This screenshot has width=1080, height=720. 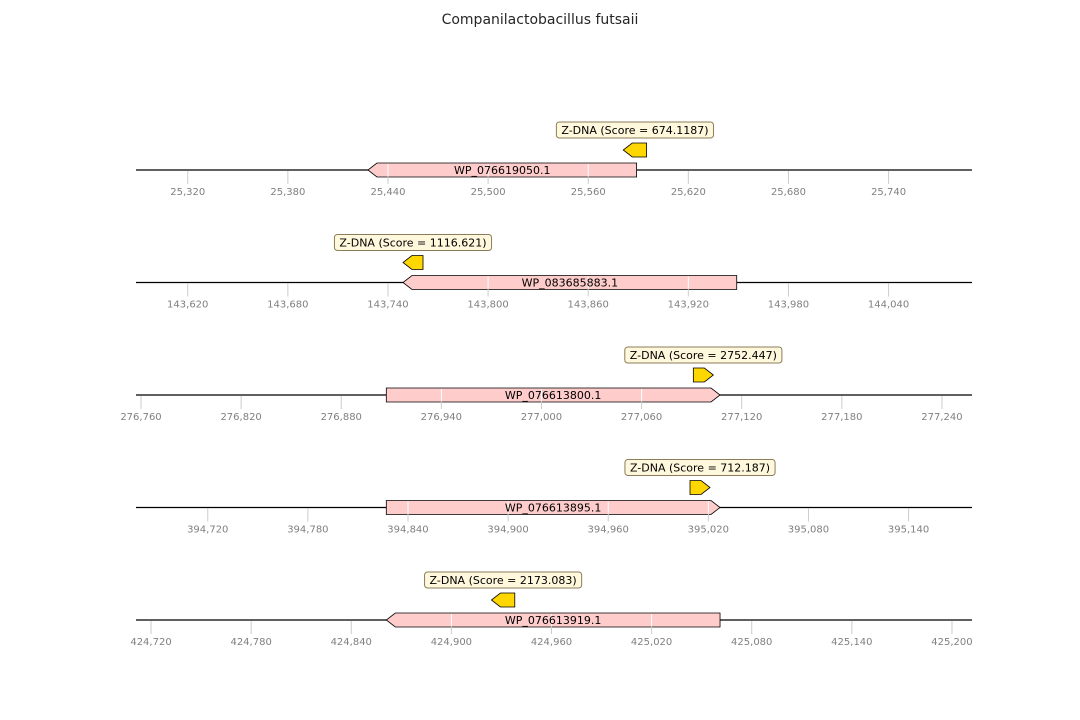 I want to click on tick-label: 394,840, so click(x=407, y=530).